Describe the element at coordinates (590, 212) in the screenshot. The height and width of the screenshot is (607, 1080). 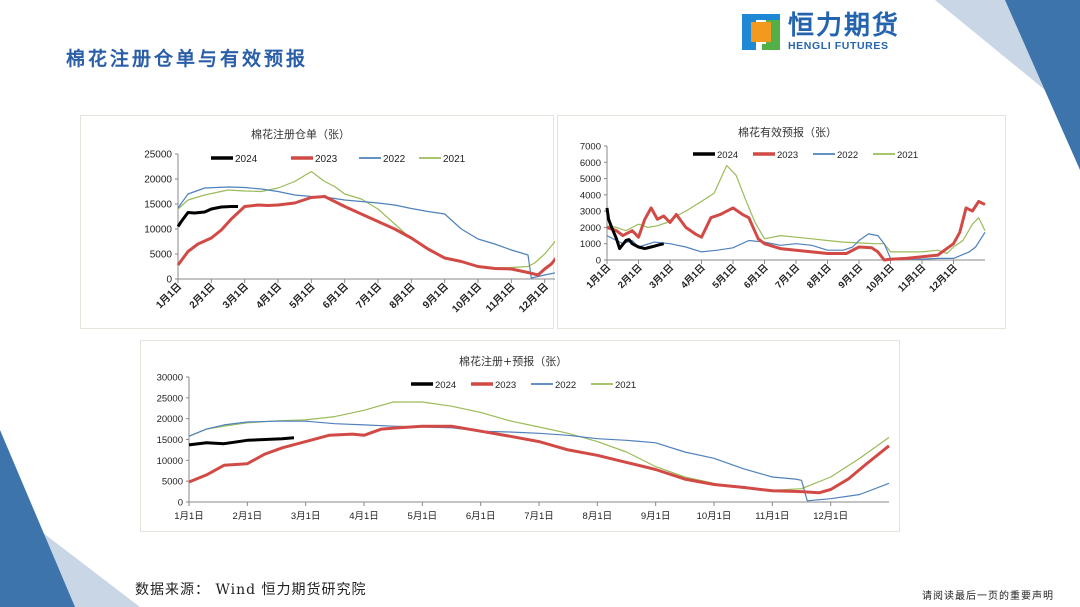
I see `y-tick-label: 3000` at that location.